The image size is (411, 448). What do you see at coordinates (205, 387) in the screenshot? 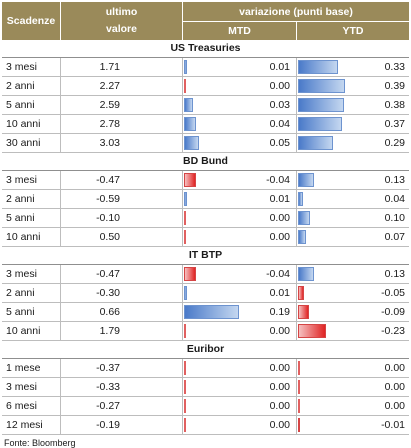
I see `table-row: 3 mesi -0.33 0.00 0.00` at bounding box center [205, 387].